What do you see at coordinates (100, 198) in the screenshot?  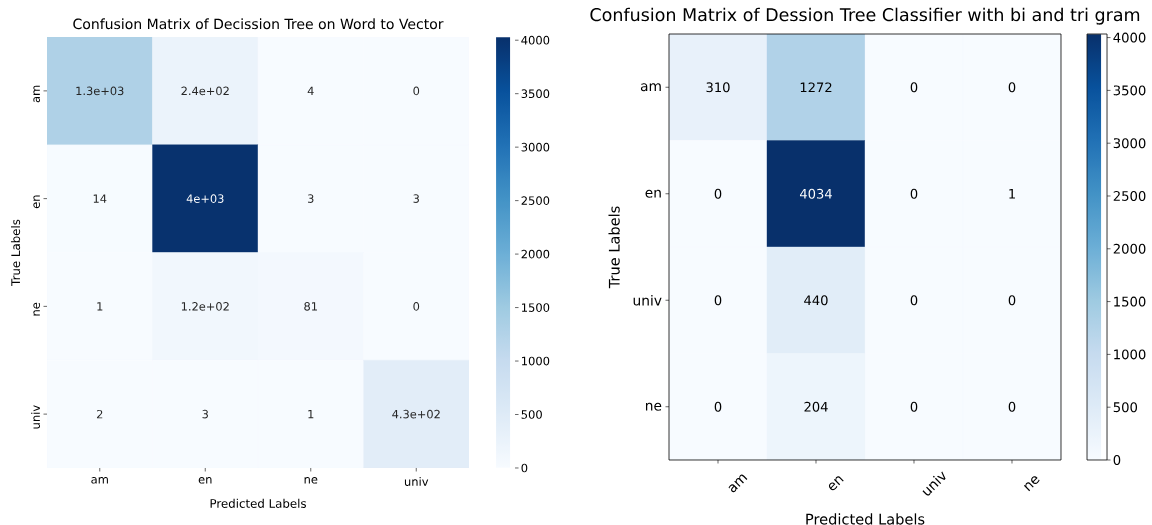 I see `data-label: 14` at bounding box center [100, 198].